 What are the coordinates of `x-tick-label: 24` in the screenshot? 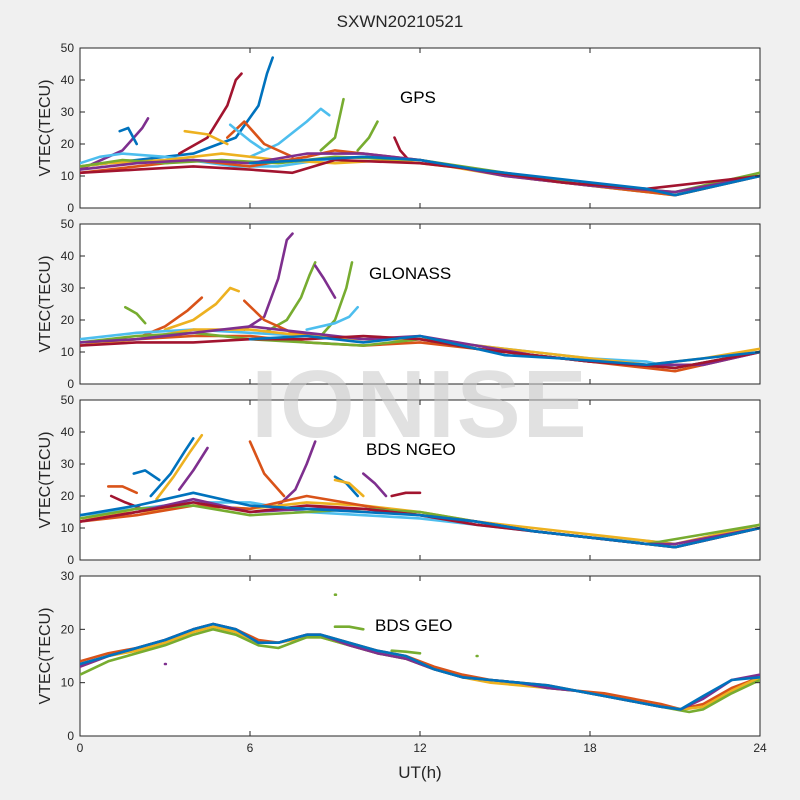 It's located at (760, 748).